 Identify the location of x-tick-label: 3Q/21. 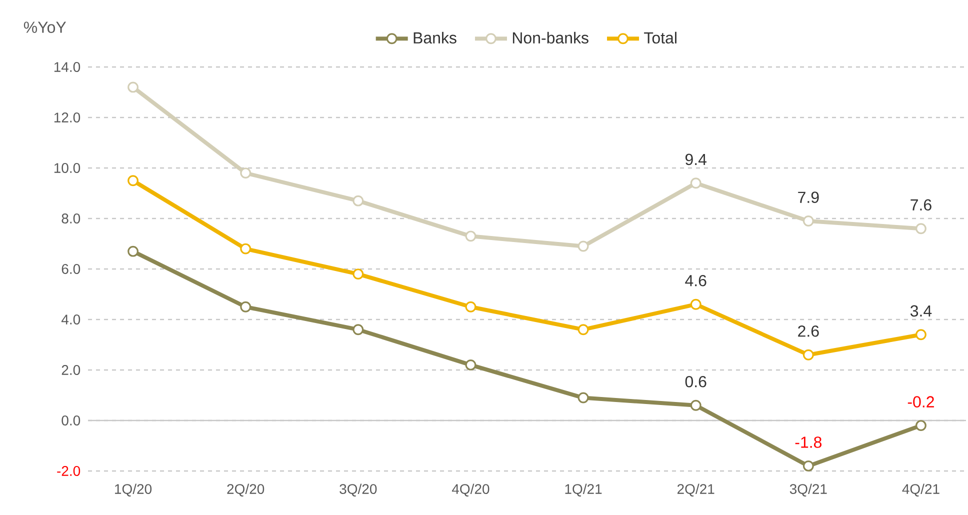
(808, 490).